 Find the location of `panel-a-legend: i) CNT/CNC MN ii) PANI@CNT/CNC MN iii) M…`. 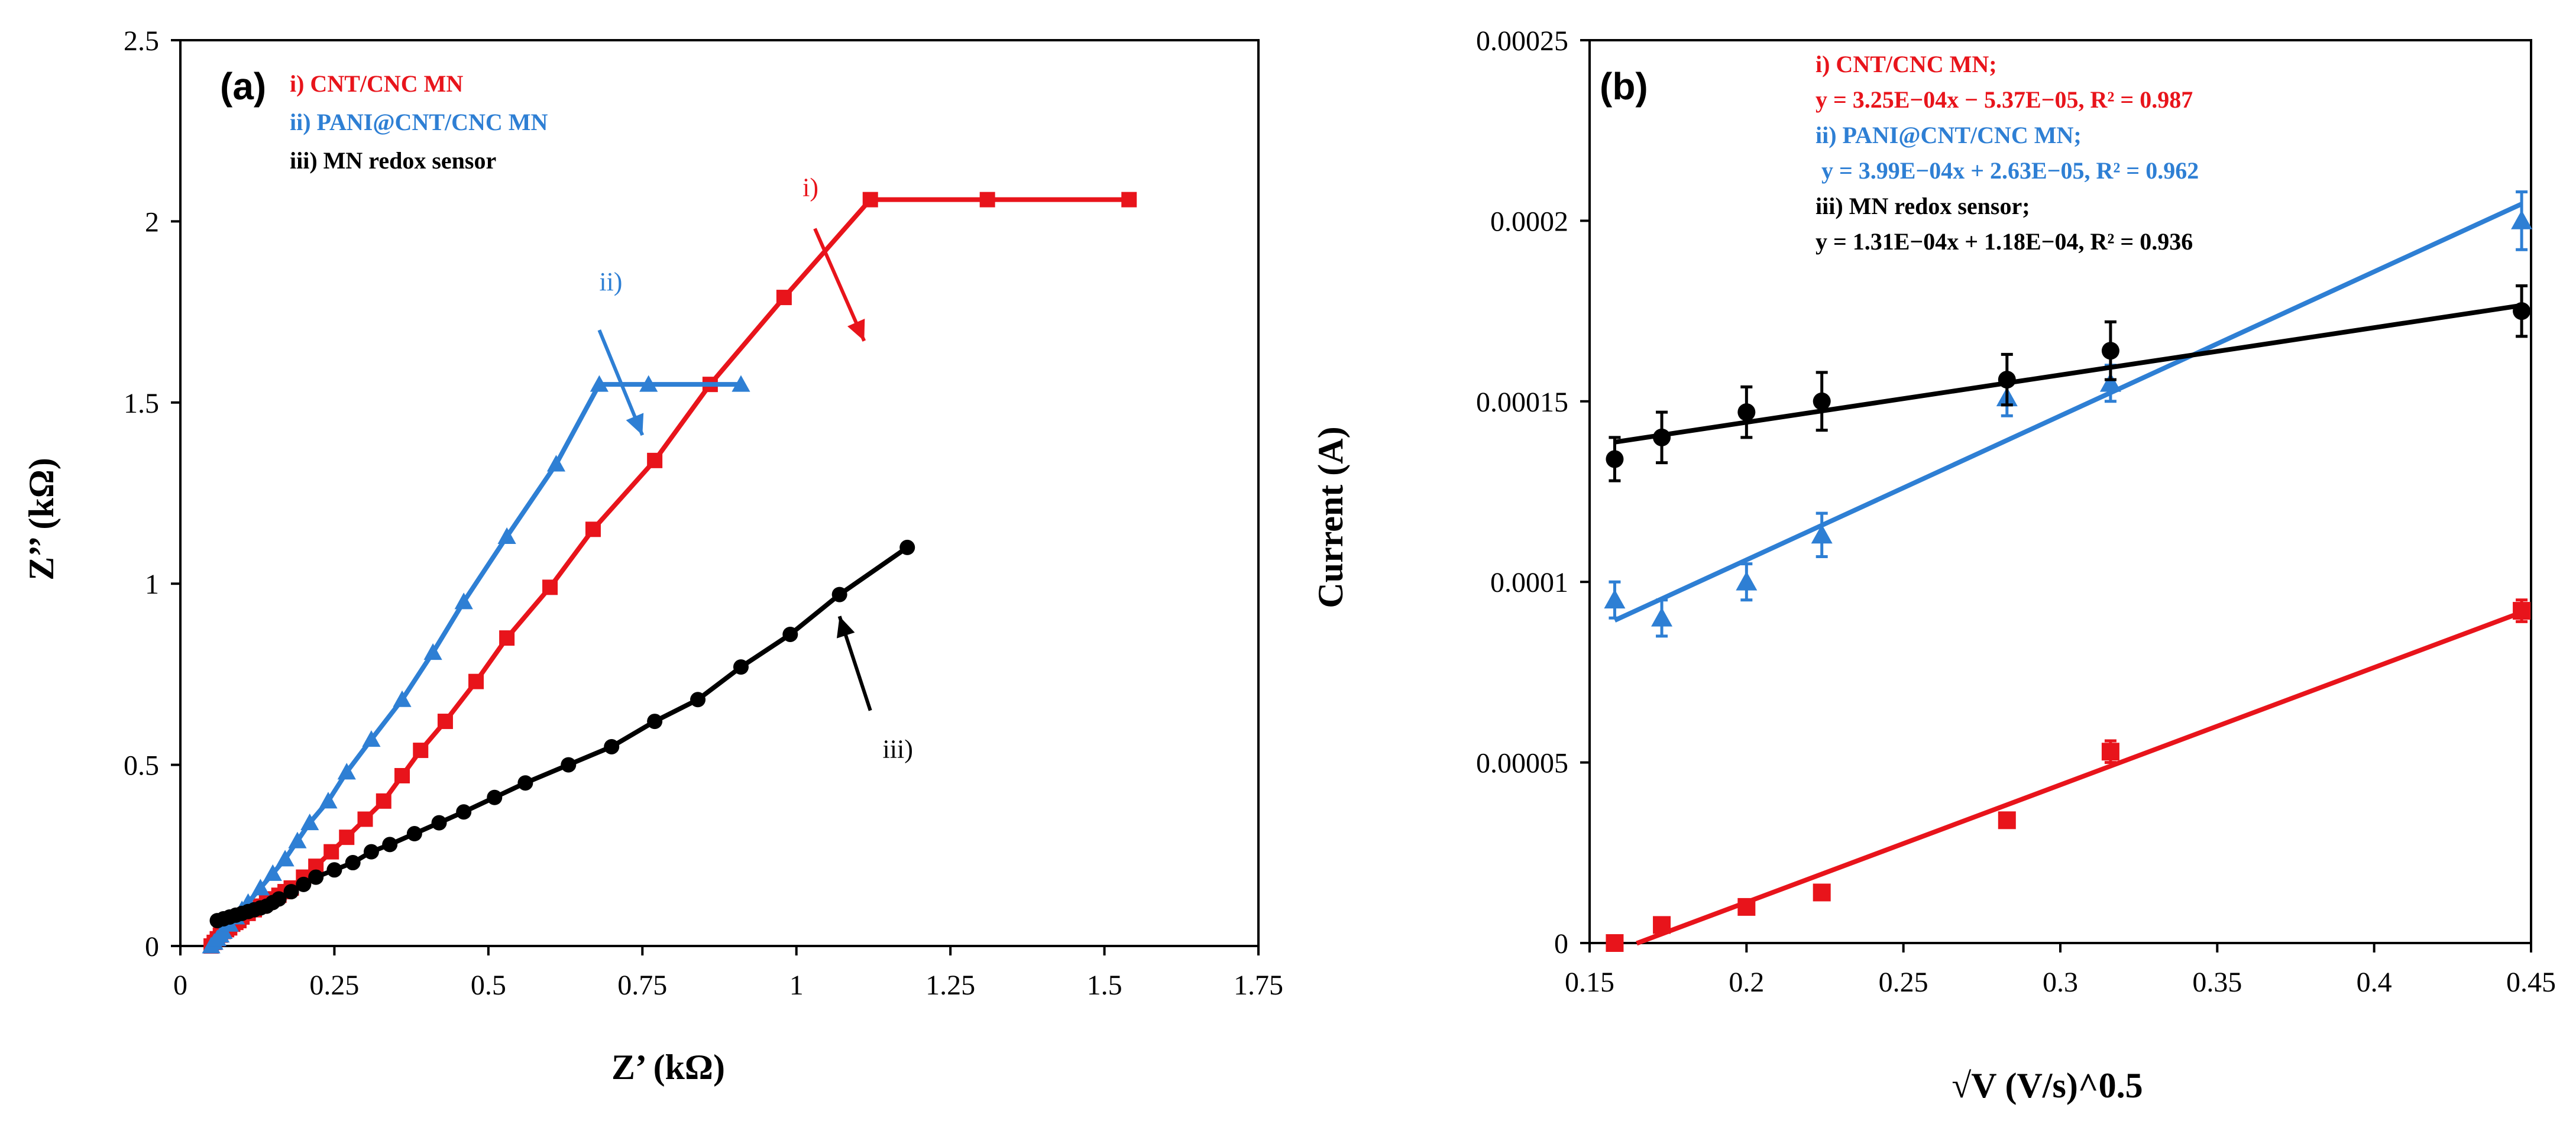

panel-a-legend: i) CNT/CNC MN ii) PANI@CNT/CNC MN iii) M… is located at coordinates (419, 122).